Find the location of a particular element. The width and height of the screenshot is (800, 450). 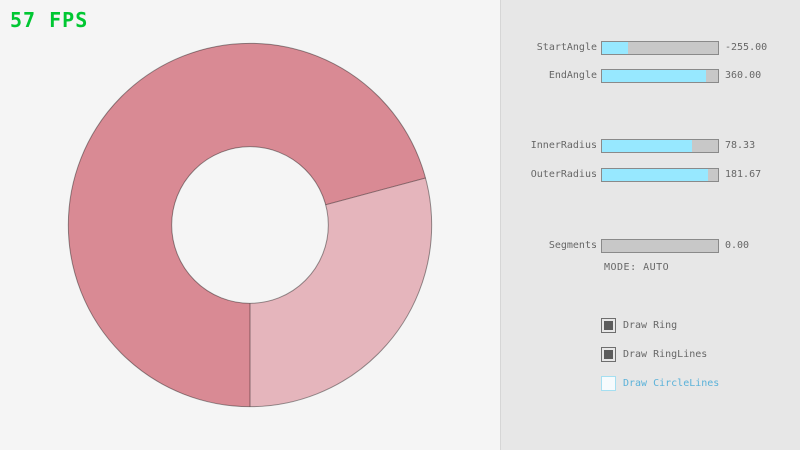

startangle-label: StartAngle is located at coordinates (566, 47).